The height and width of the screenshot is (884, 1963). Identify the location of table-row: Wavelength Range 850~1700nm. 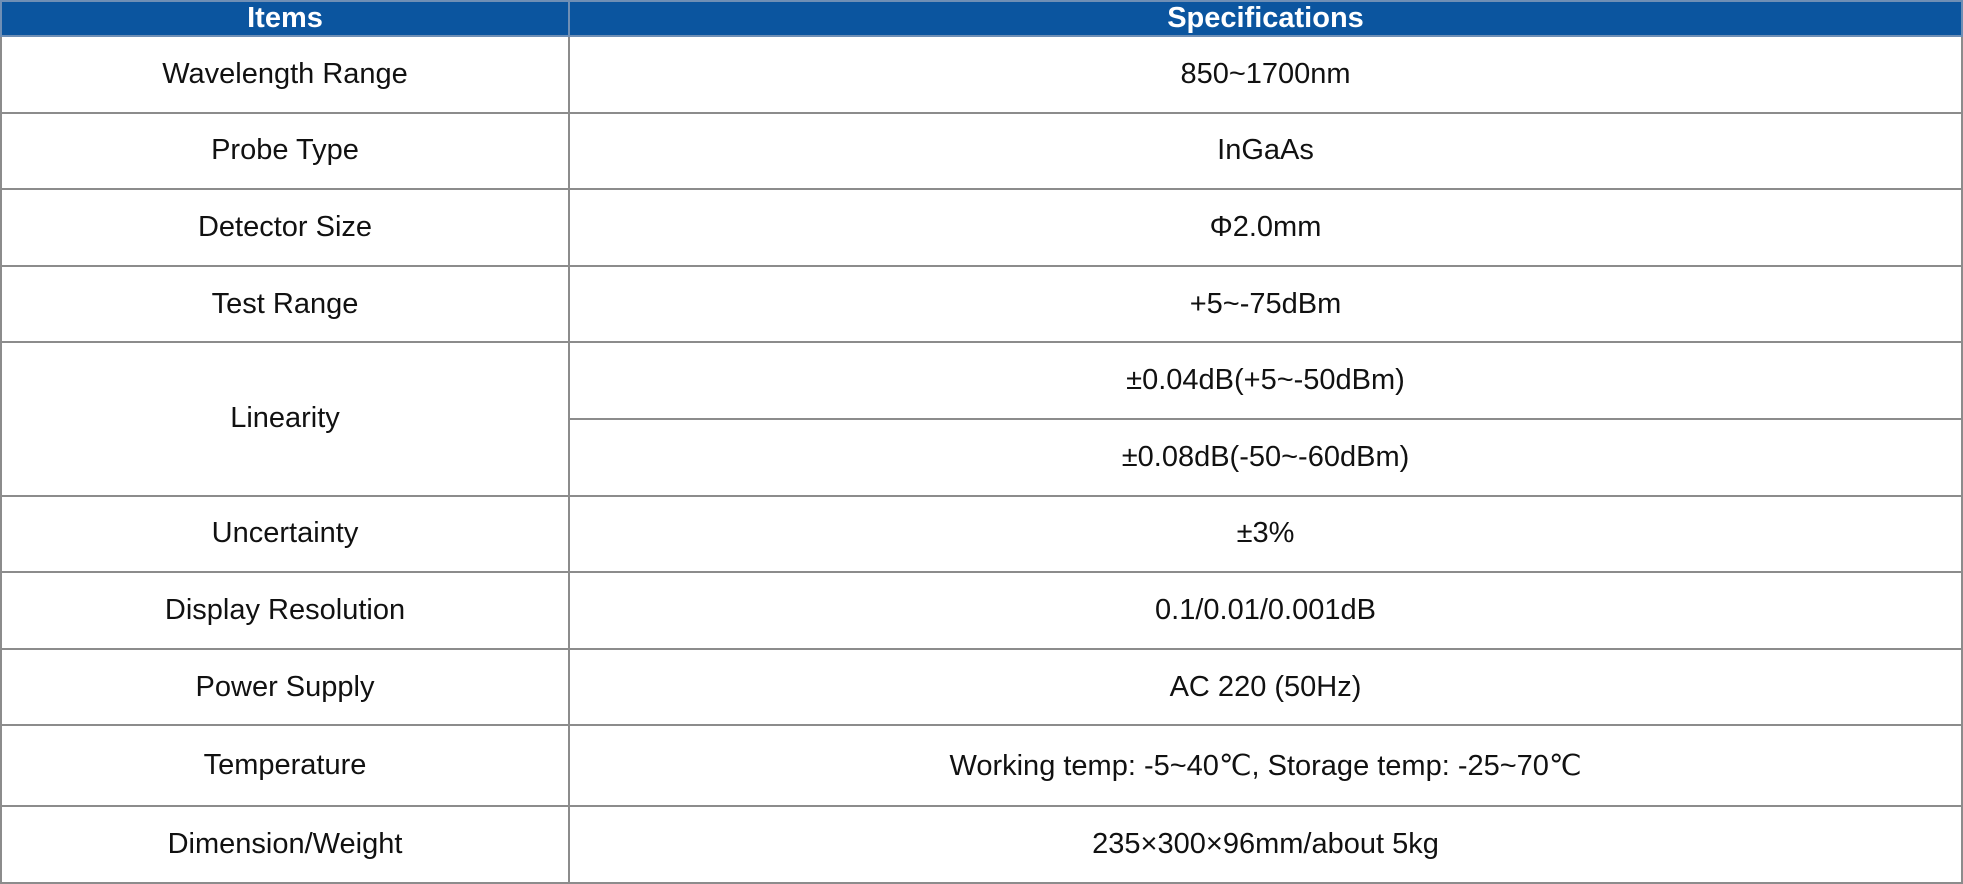
(981, 74).